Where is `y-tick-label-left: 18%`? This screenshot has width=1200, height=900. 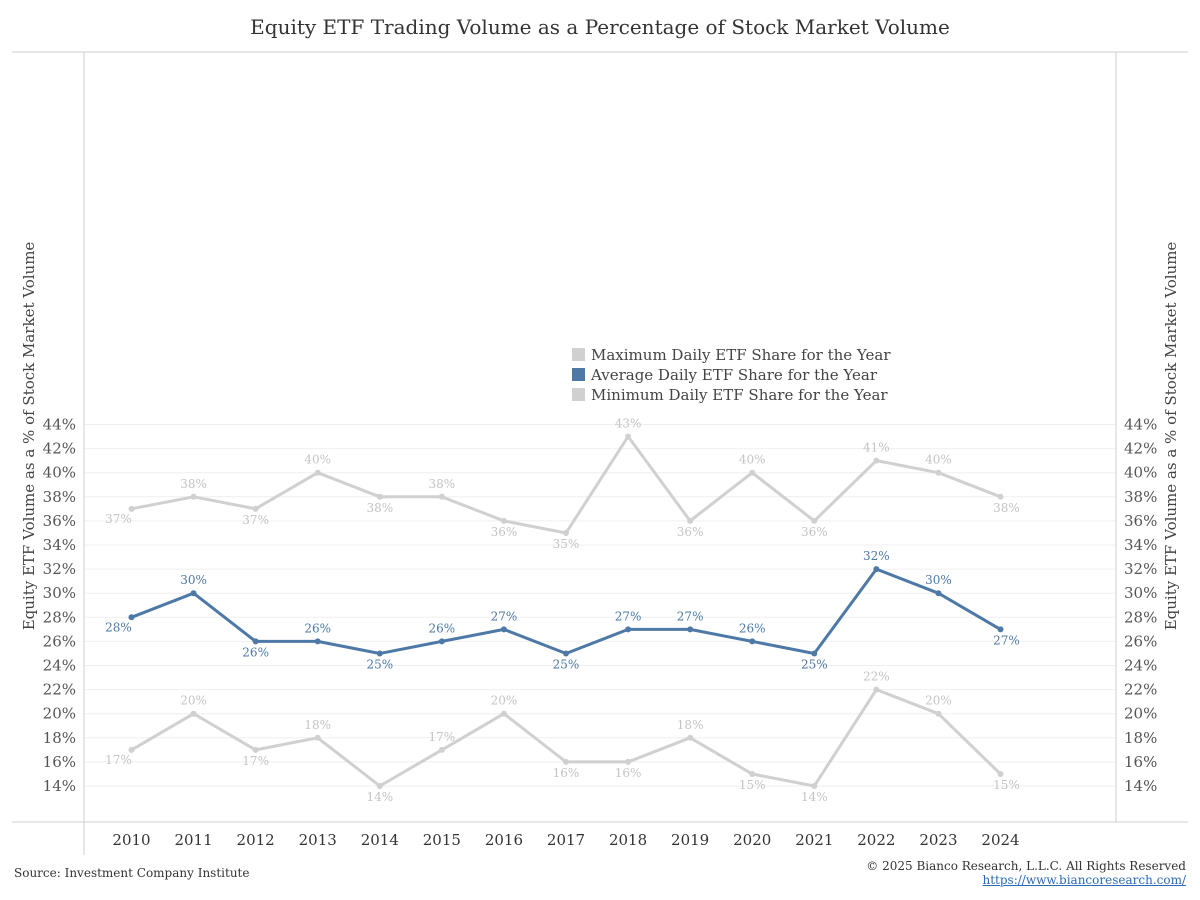 y-tick-label-left: 18% is located at coordinates (59, 738).